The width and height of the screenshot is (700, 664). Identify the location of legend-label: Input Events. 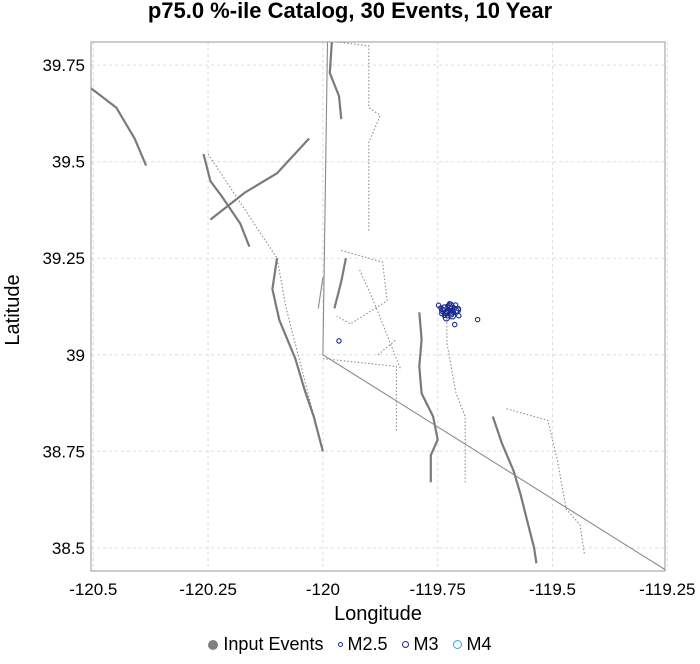
(273, 644).